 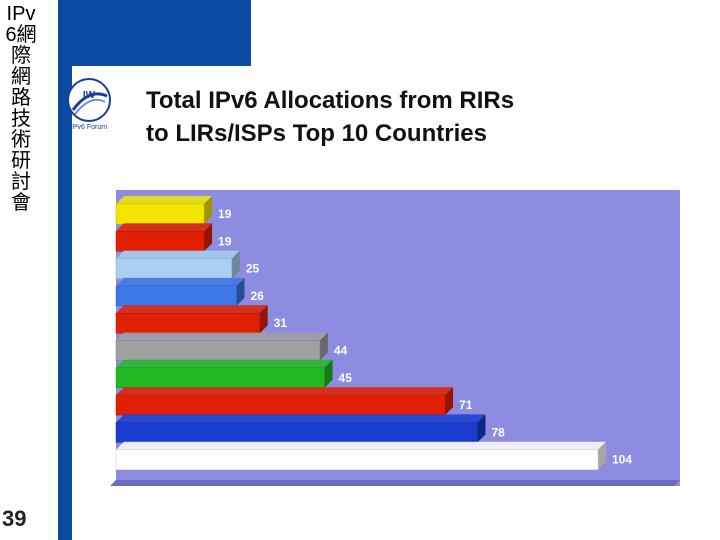 What do you see at coordinates (89, 95) in the screenshot?
I see `logo-text-top: IW` at bounding box center [89, 95].